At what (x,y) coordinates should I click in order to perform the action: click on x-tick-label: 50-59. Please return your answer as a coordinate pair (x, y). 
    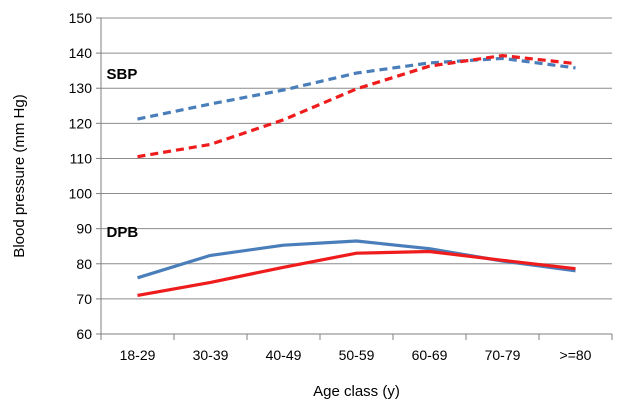
    Looking at the image, I should click on (357, 355).